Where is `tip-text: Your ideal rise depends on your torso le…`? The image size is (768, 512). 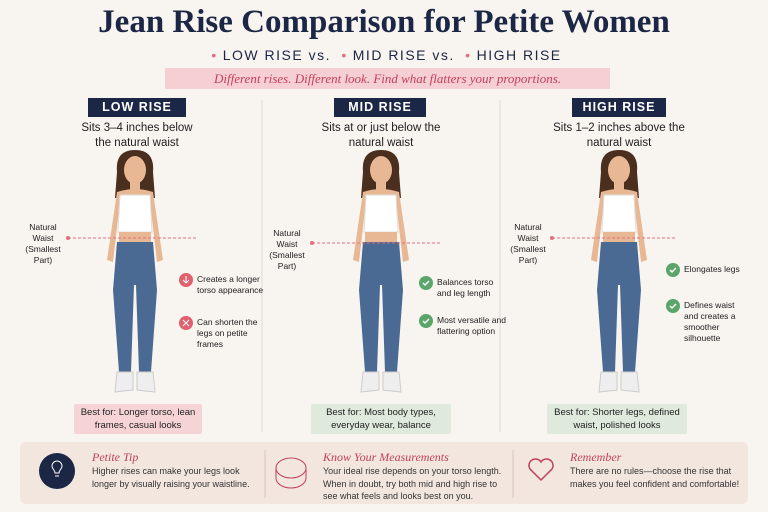 tip-text: Your ideal rise depends on your torso le… is located at coordinates (412, 483).